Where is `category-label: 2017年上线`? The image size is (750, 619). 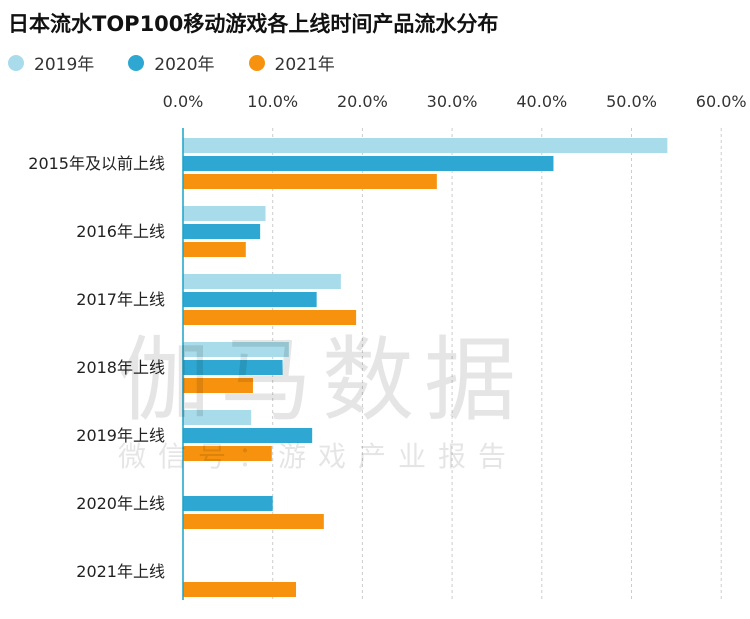
category-label: 2017年上线 is located at coordinates (120, 299).